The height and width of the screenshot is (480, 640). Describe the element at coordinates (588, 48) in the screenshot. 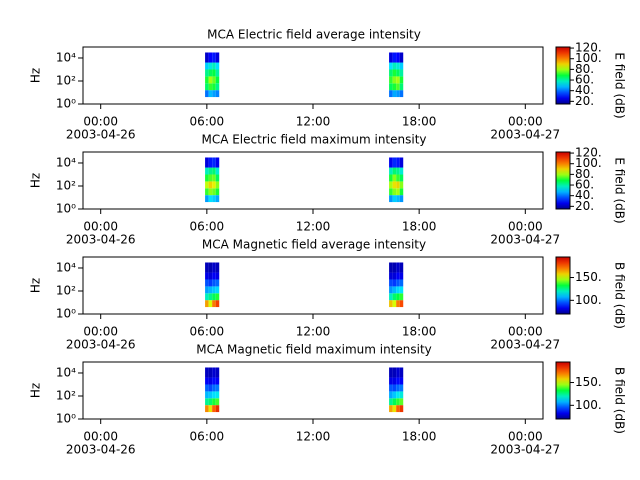

I see `colorbar-tick-label: 120.` at that location.